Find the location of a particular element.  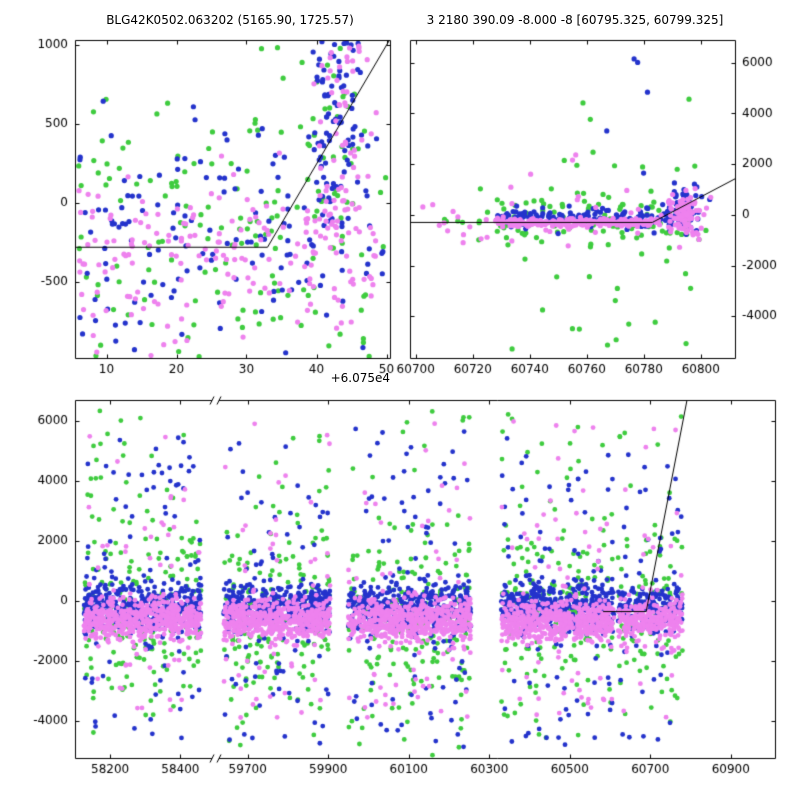

x-axis-offset-label: +6.075e4 is located at coordinates (360, 378).